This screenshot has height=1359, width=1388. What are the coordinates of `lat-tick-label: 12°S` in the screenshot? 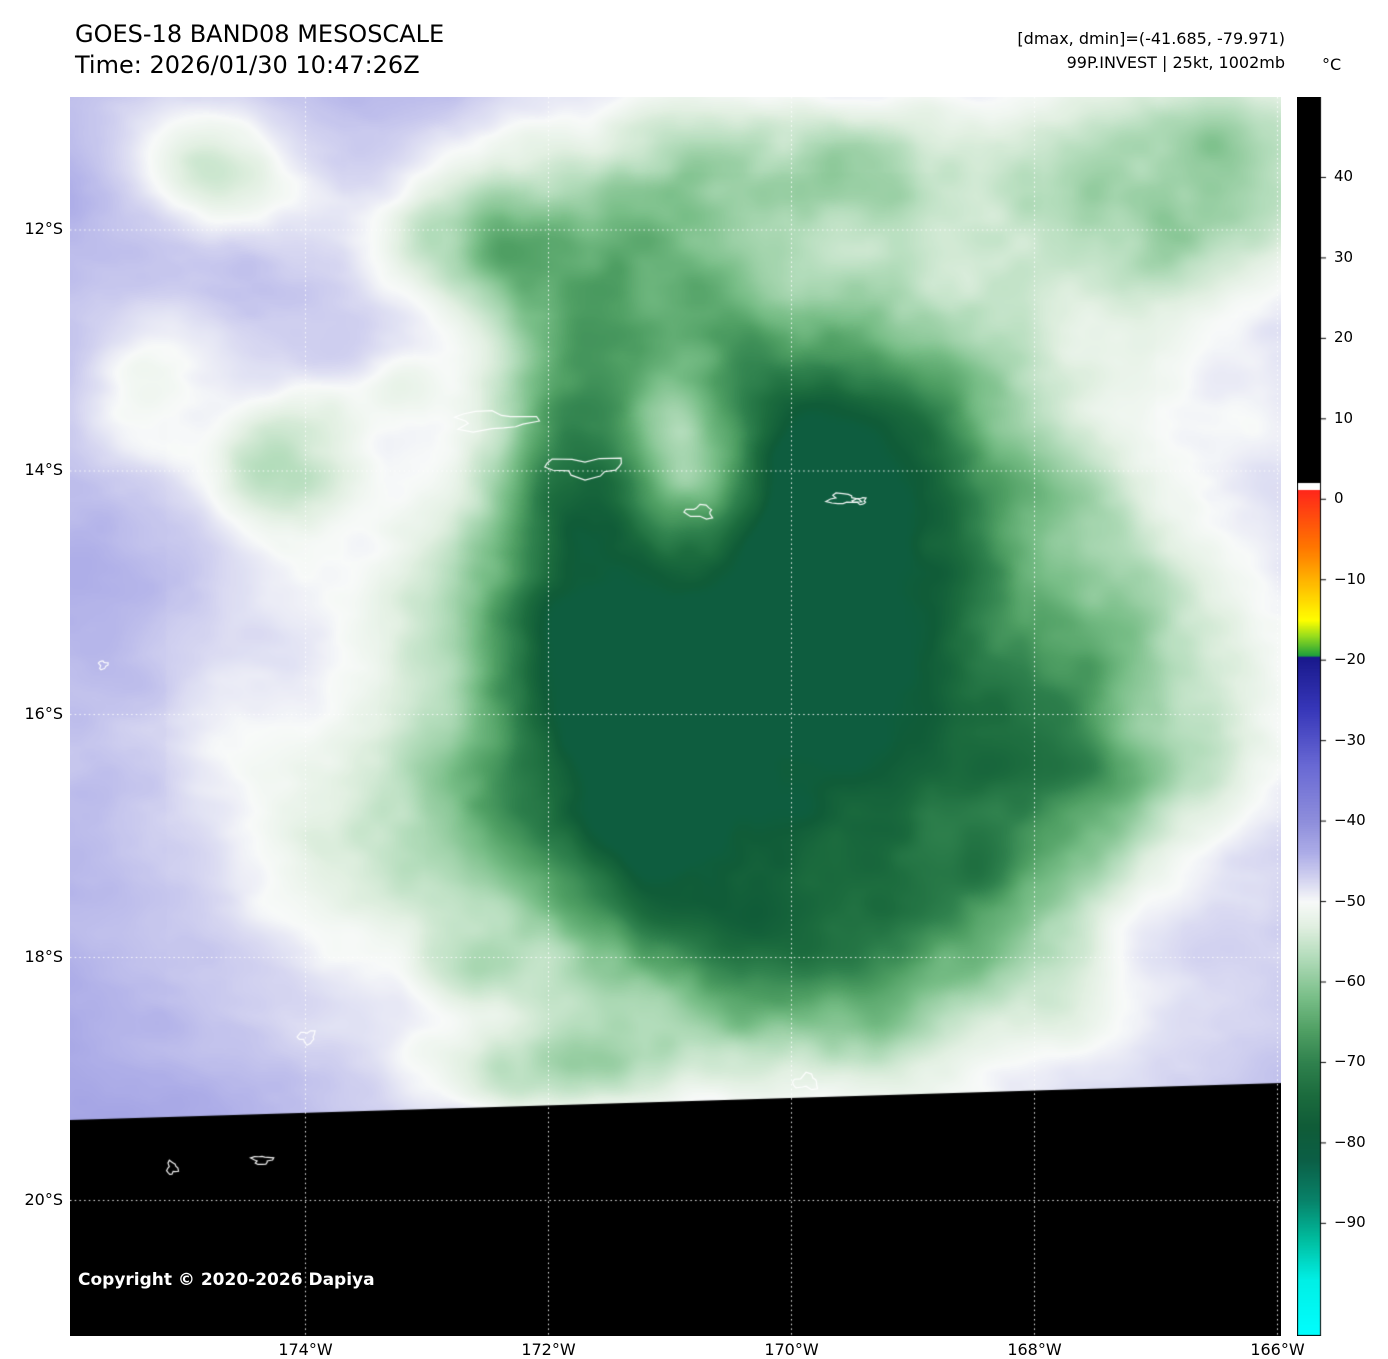 It's located at (43, 228).